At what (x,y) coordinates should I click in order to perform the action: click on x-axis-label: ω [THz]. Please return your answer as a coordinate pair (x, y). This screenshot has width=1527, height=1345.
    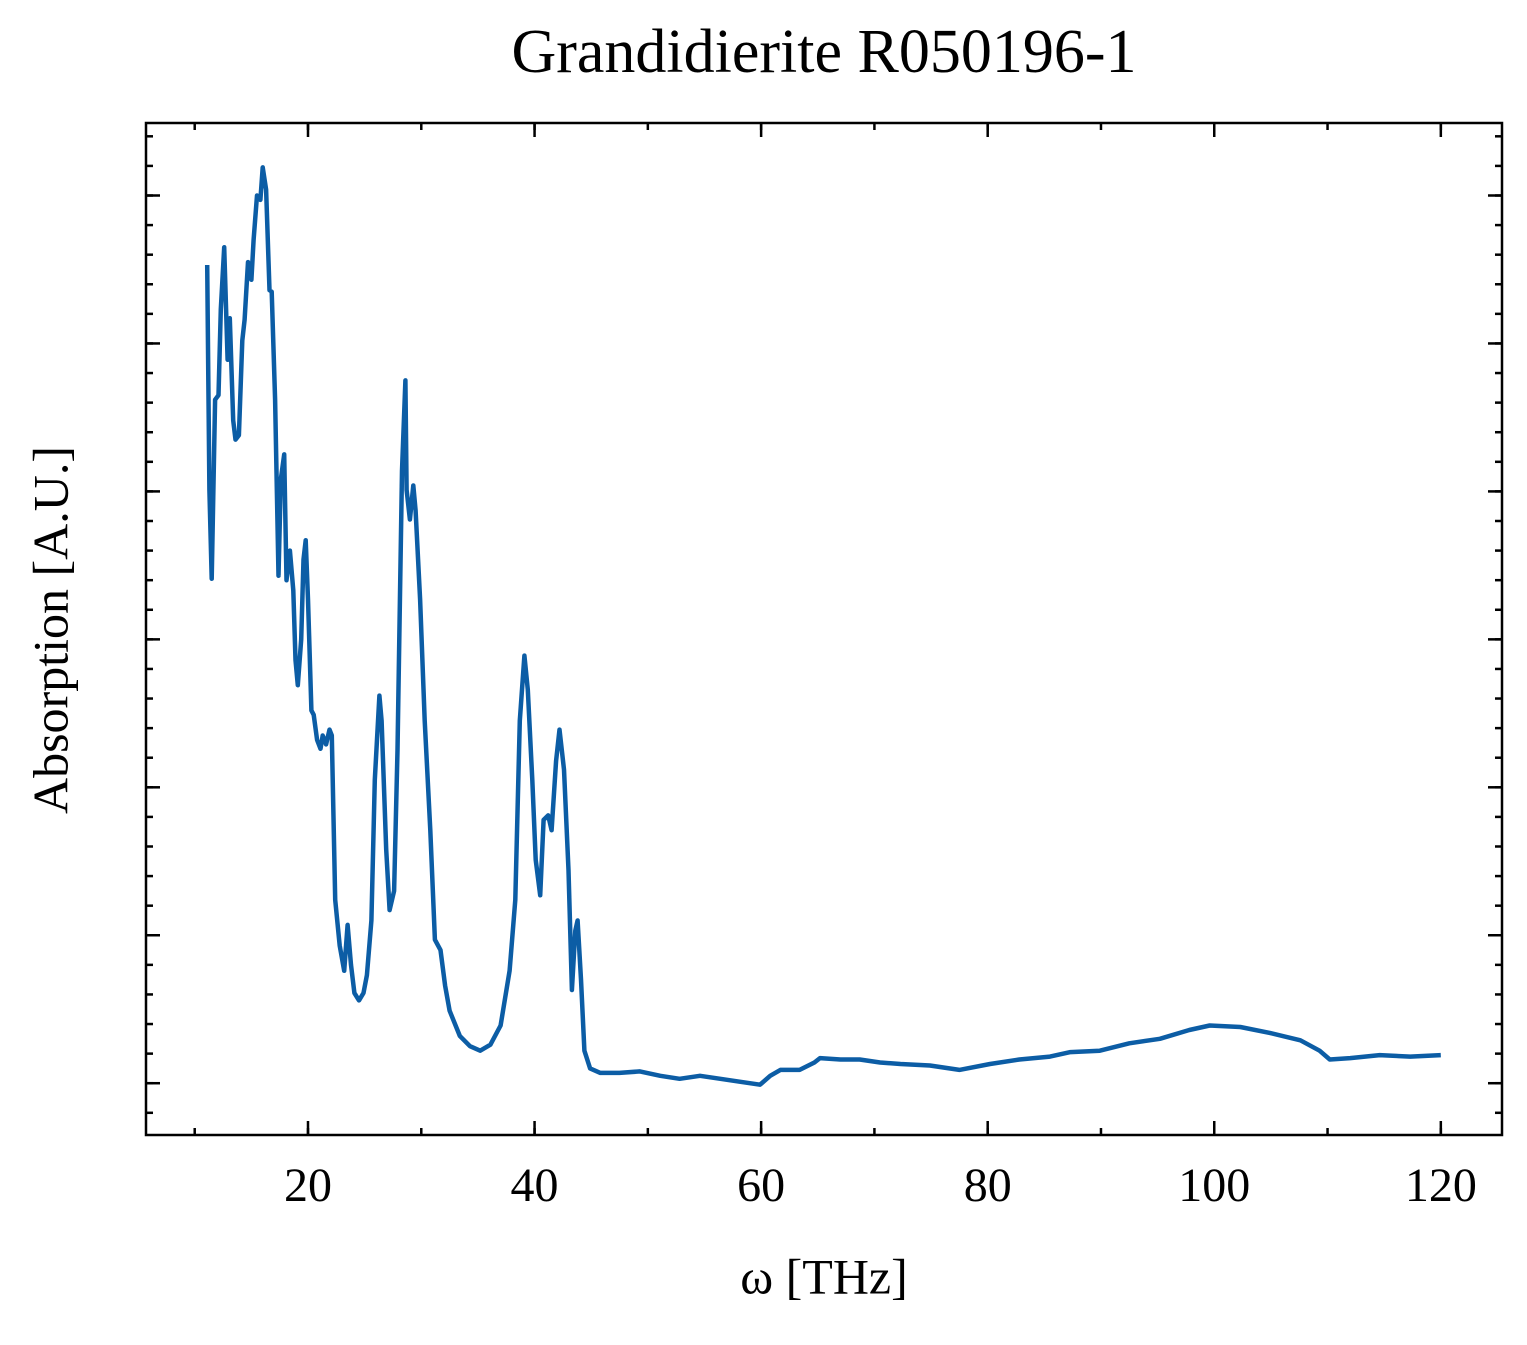
    Looking at the image, I should click on (824, 1276).